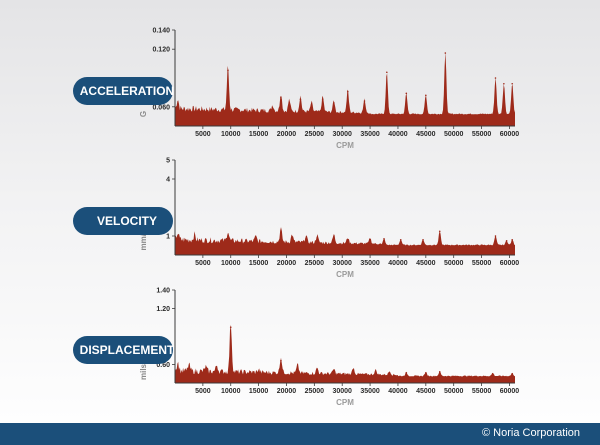 The width and height of the screenshot is (600, 445). I want to click on y-tick-label: 0.120, so click(161, 50).